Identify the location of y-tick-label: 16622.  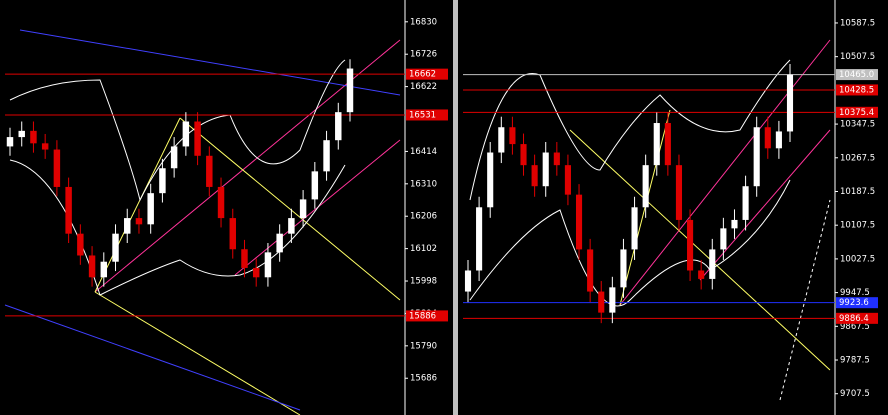
(423, 87).